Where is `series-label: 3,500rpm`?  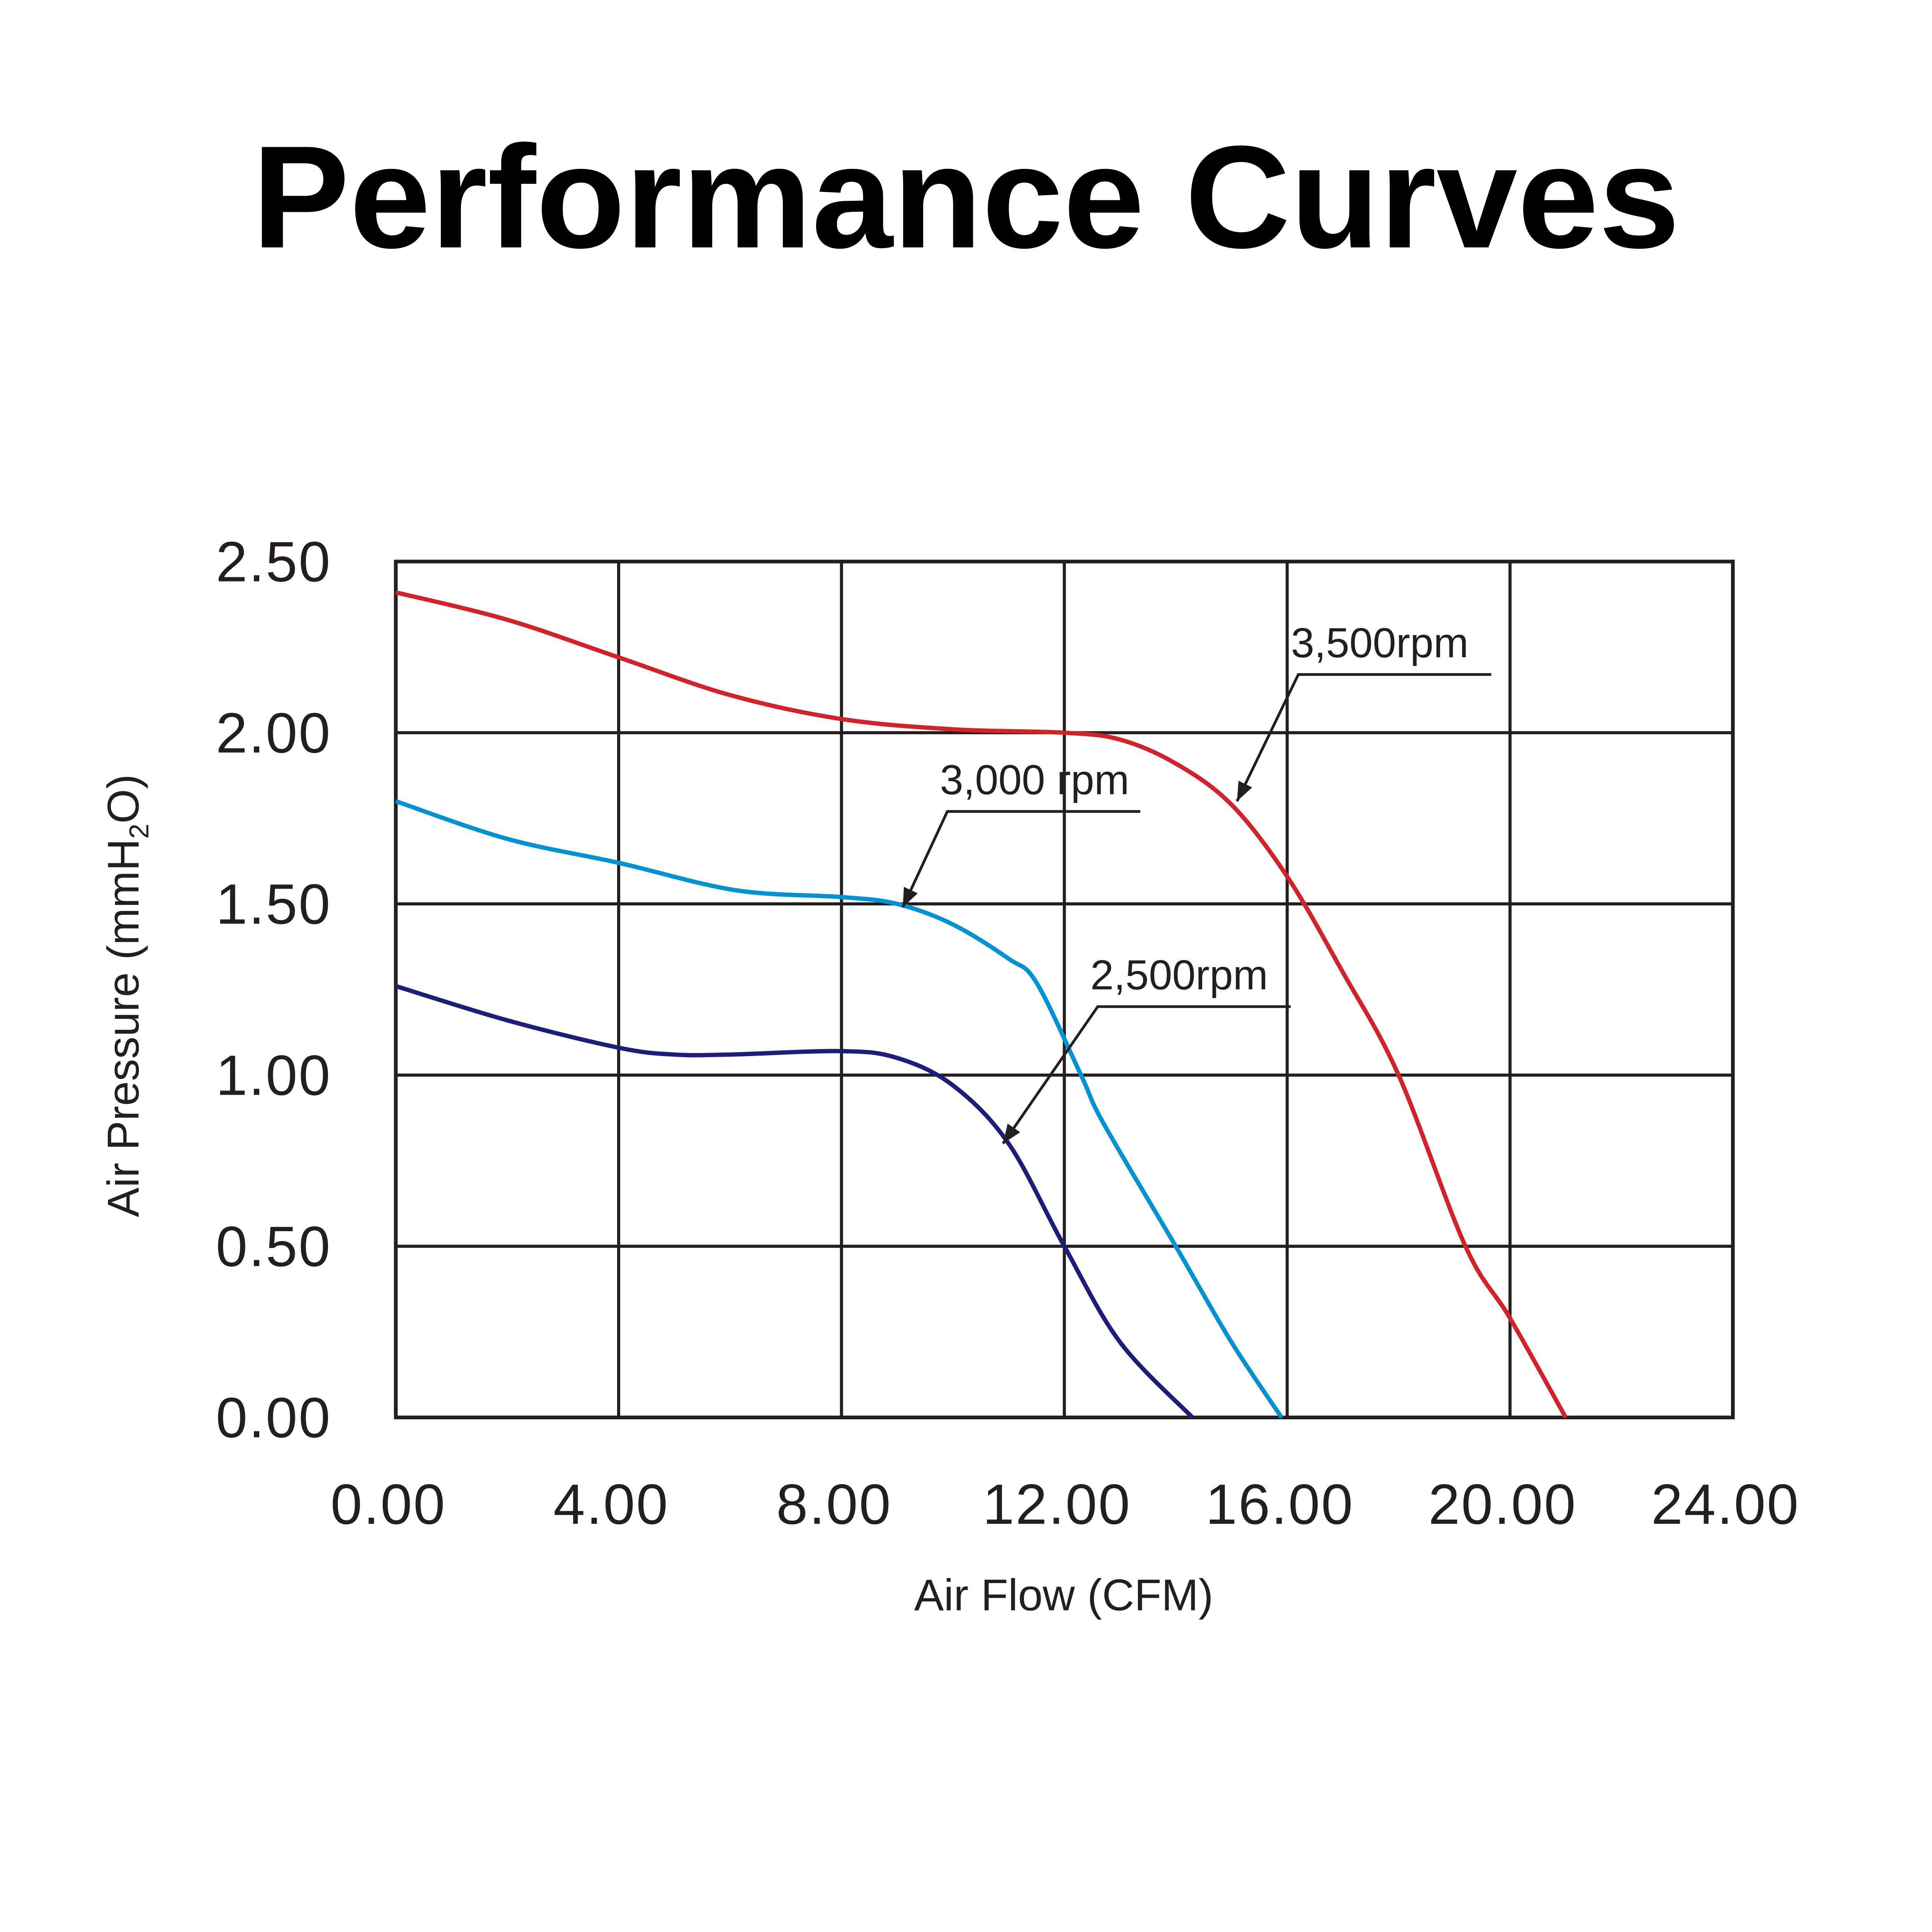
series-label: 3,500rpm is located at coordinates (1380, 643).